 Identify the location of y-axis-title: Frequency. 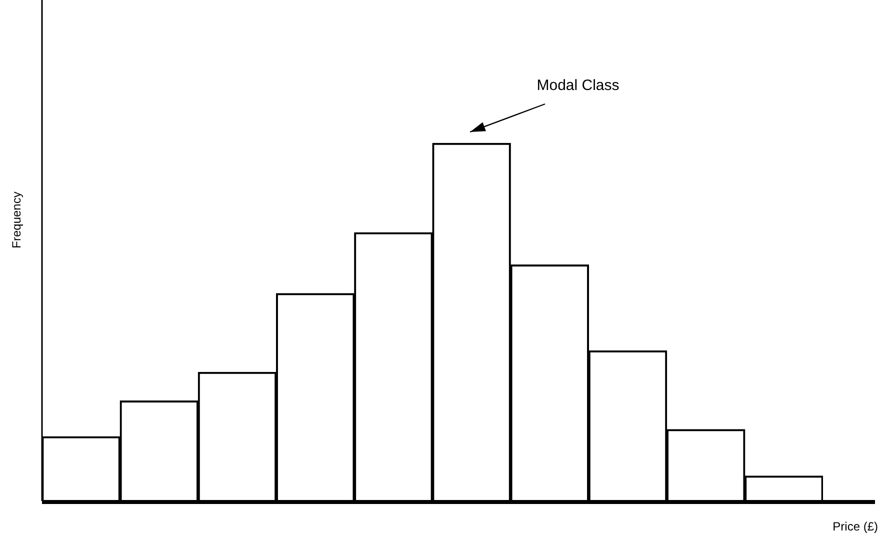
(16, 220).